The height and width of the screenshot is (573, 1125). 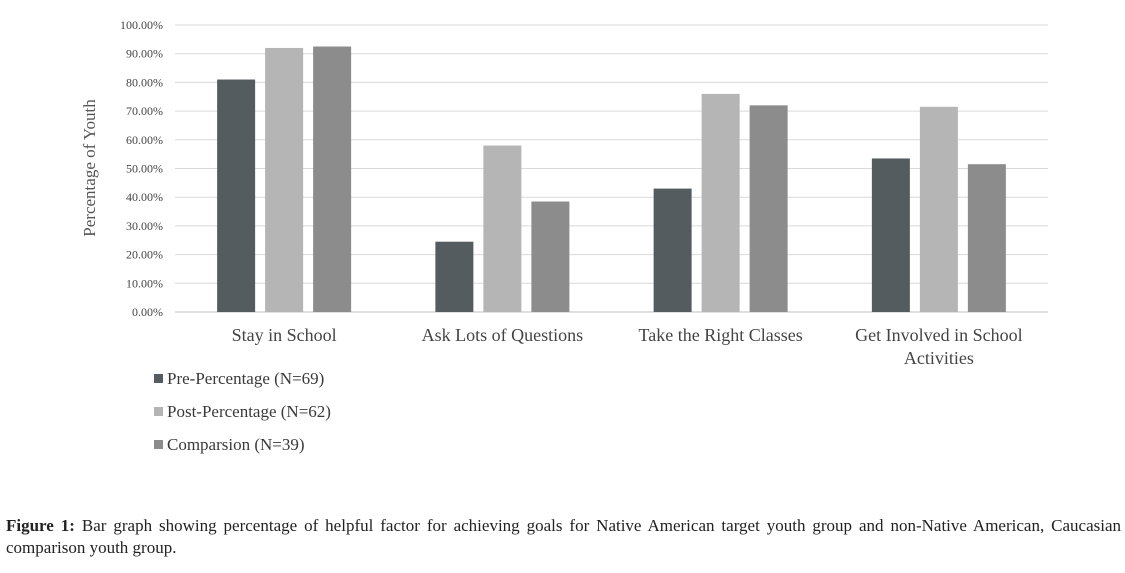 I want to click on x-tick-label: Take the Right Classes, so click(x=721, y=335).